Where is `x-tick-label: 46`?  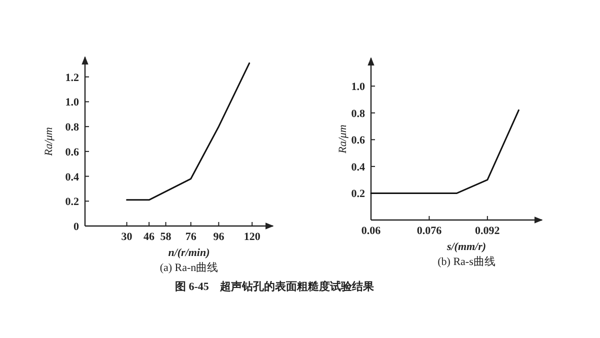 x-tick-label: 46 is located at coordinates (150, 237).